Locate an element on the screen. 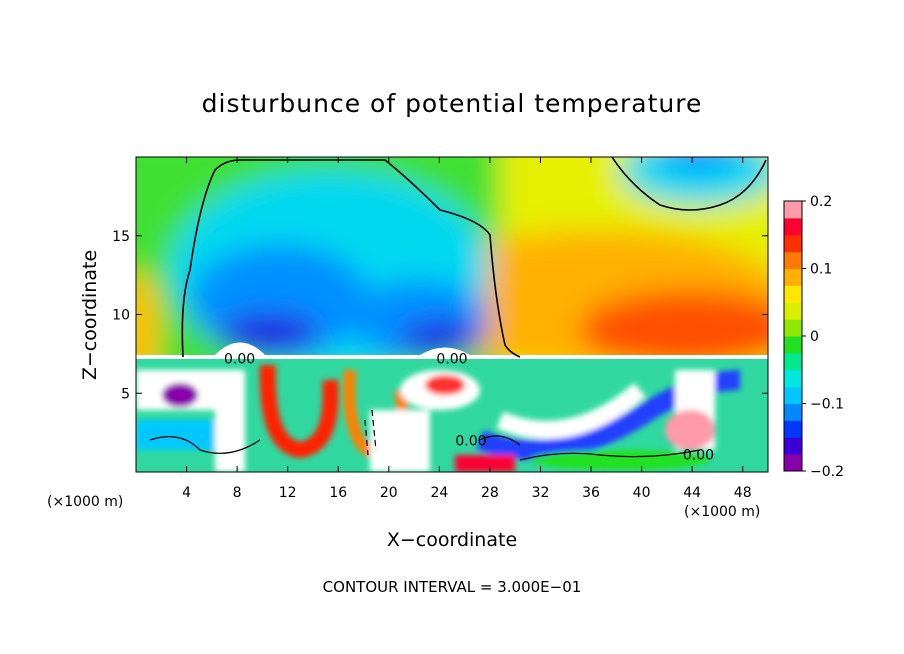  field-purple-blob is located at coordinates (180, 395).